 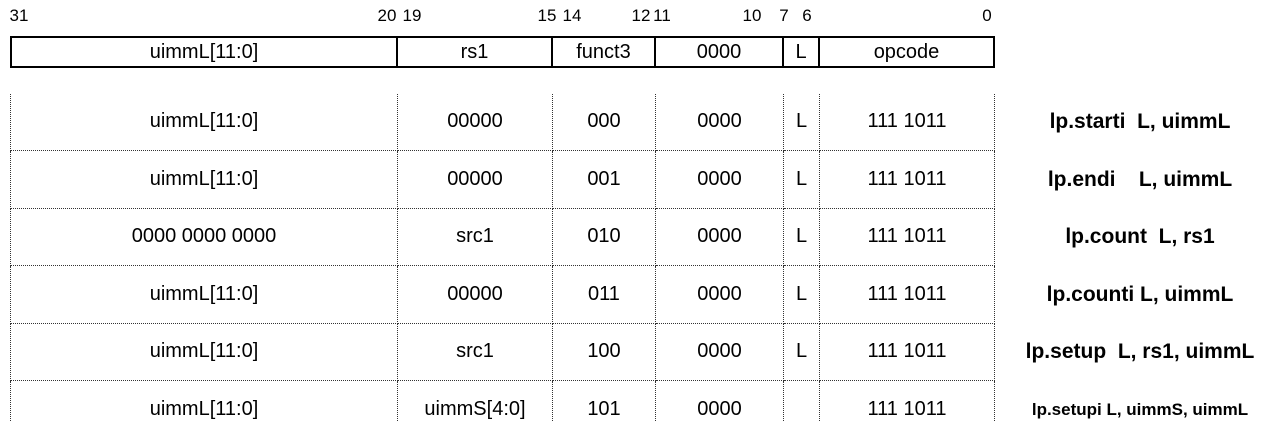 I want to click on bit-label-15: 15, so click(x=547, y=15).